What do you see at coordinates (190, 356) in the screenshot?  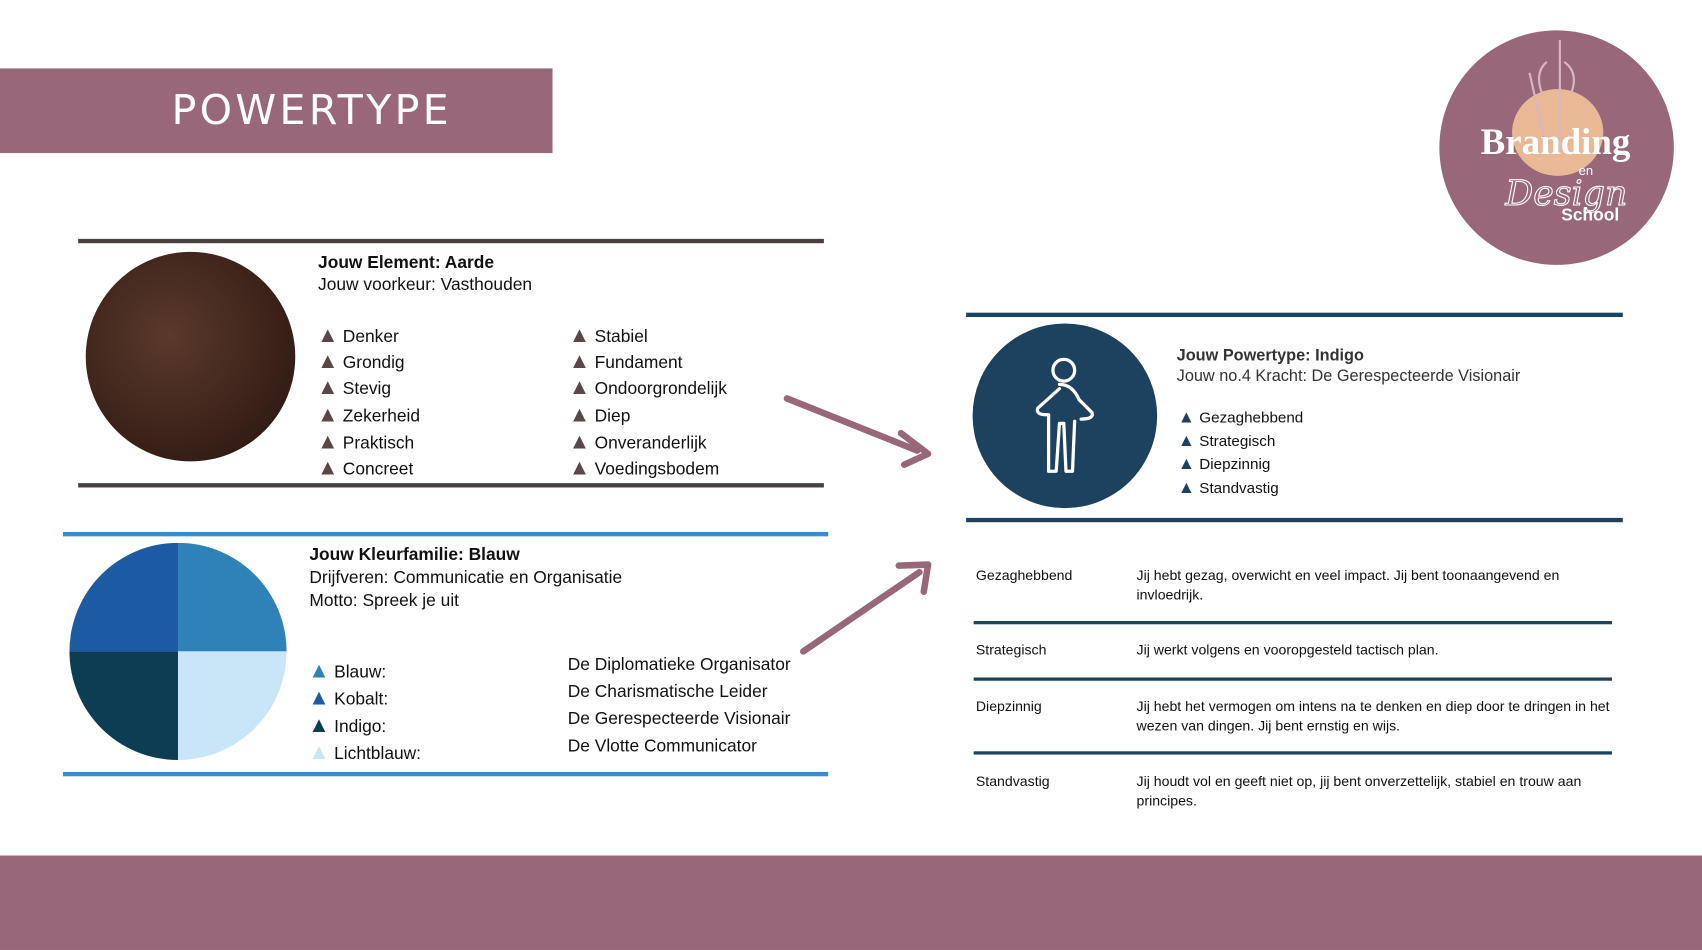 I see `earth-image` at bounding box center [190, 356].